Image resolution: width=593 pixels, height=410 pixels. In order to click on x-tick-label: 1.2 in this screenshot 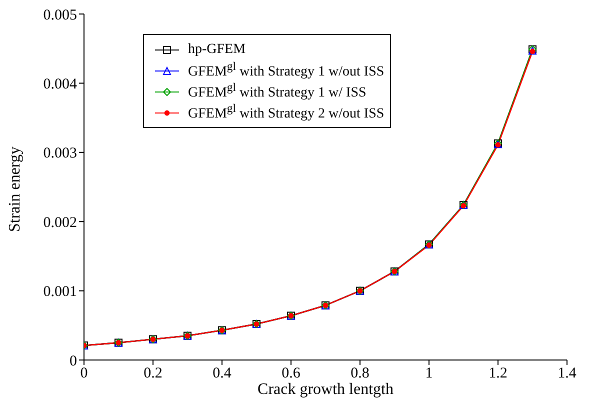, I will do `click(498, 374)`.